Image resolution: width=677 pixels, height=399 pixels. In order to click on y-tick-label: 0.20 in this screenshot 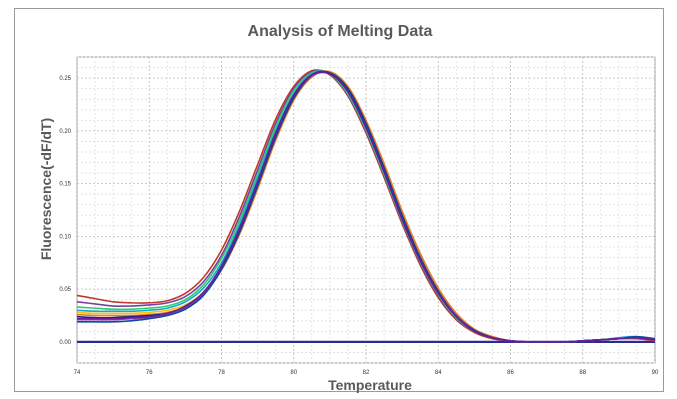, I will do `click(65, 132)`.